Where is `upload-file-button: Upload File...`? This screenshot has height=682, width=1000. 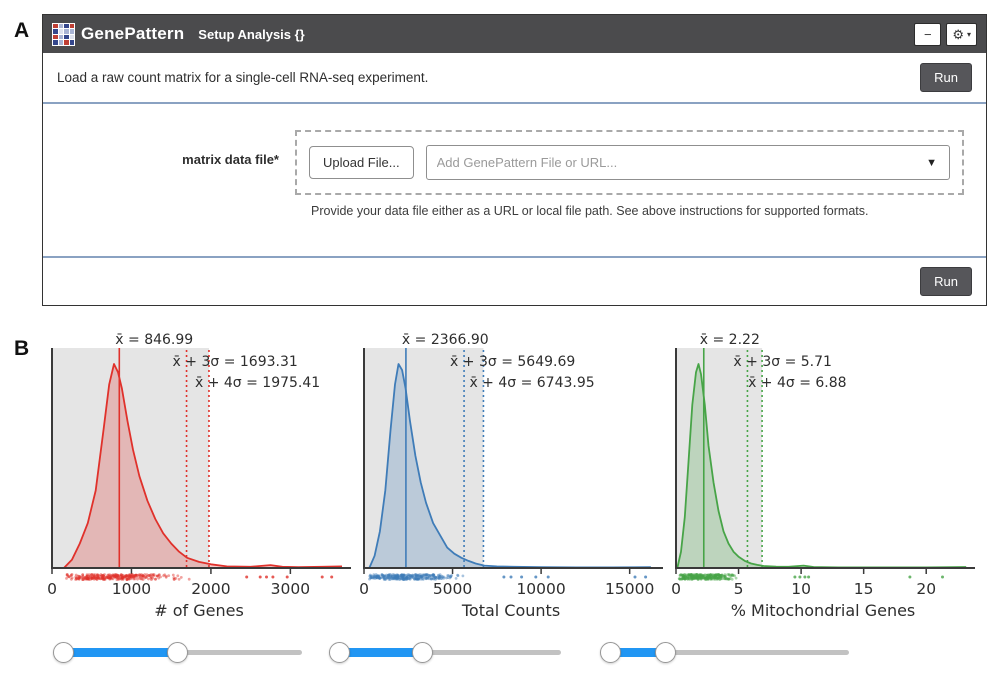
upload-file-button: Upload File... is located at coordinates (361, 162).